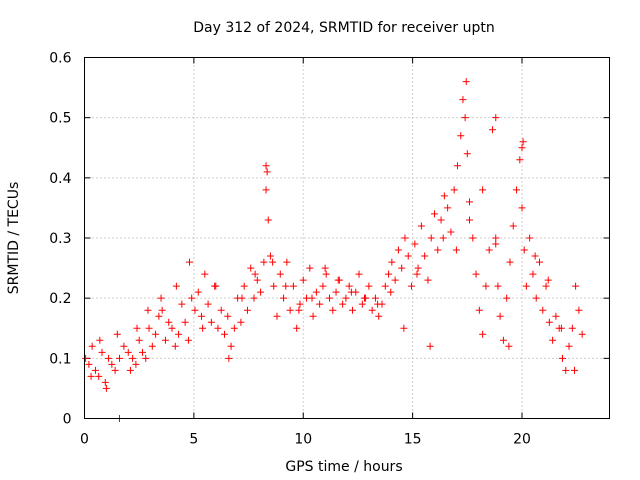 Image resolution: width=640 pixels, height=480 pixels. Describe the element at coordinates (60, 119) in the screenshot. I see `y-tick-label: 0.5` at that location.